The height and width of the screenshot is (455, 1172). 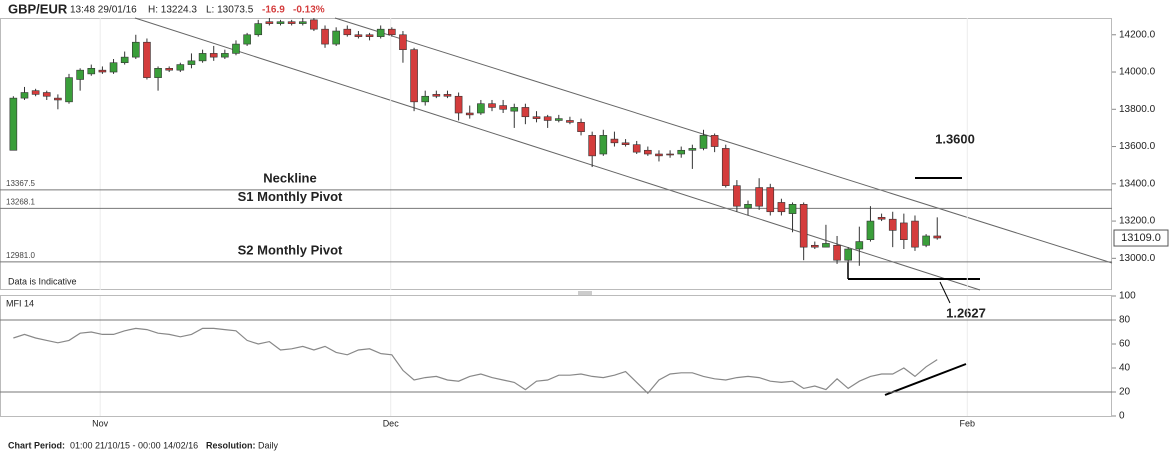 What do you see at coordinates (1122, 416) in the screenshot?
I see `y-tick-label: 0` at bounding box center [1122, 416].